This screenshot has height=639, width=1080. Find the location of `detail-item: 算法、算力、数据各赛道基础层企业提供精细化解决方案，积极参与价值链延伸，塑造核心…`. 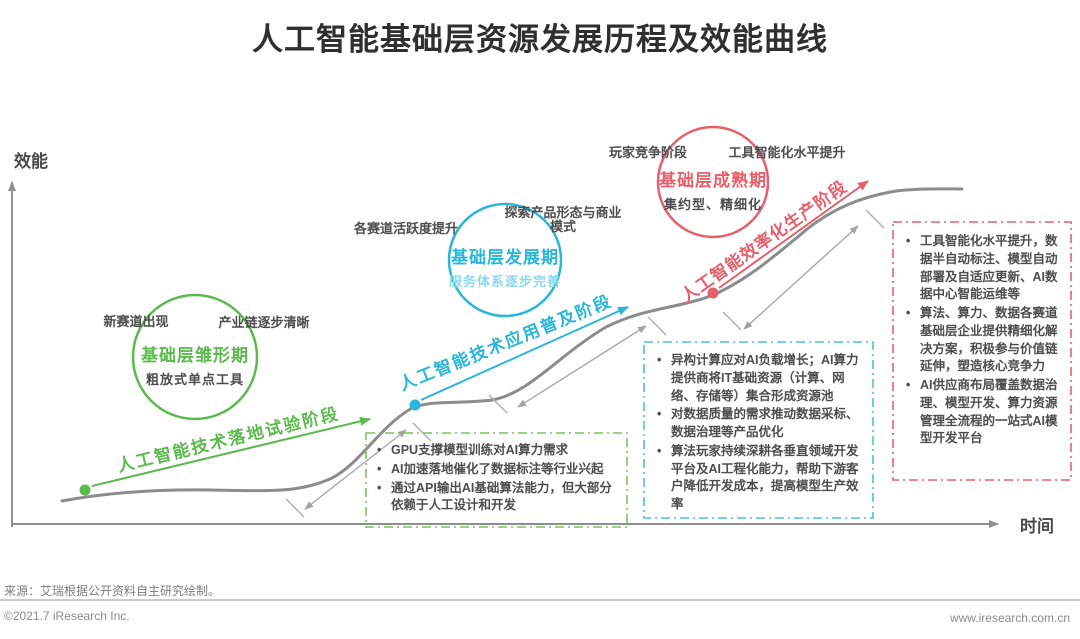

detail-item: 算法、算力、数据各赛道基础层企业提供精细化解决方案，积极参与价值链延伸，塑造核心… is located at coordinates (979, 340).